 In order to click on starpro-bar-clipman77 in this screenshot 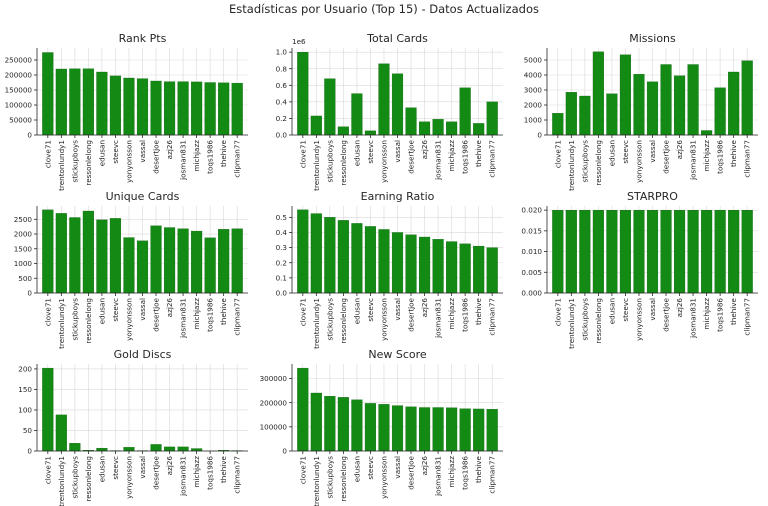, I will do `click(747, 251)`.